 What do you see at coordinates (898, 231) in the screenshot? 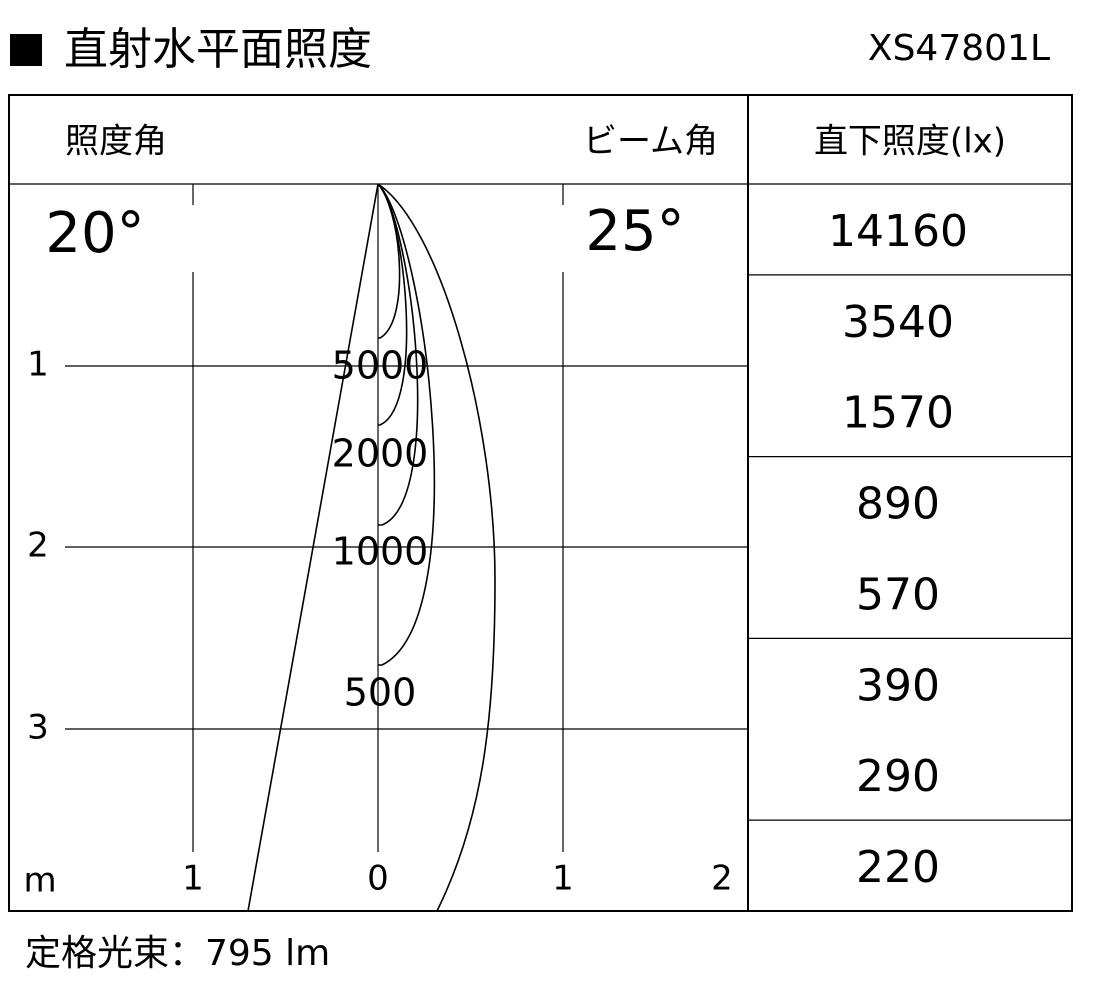
I see `table-cell: 14160` at bounding box center [898, 231].